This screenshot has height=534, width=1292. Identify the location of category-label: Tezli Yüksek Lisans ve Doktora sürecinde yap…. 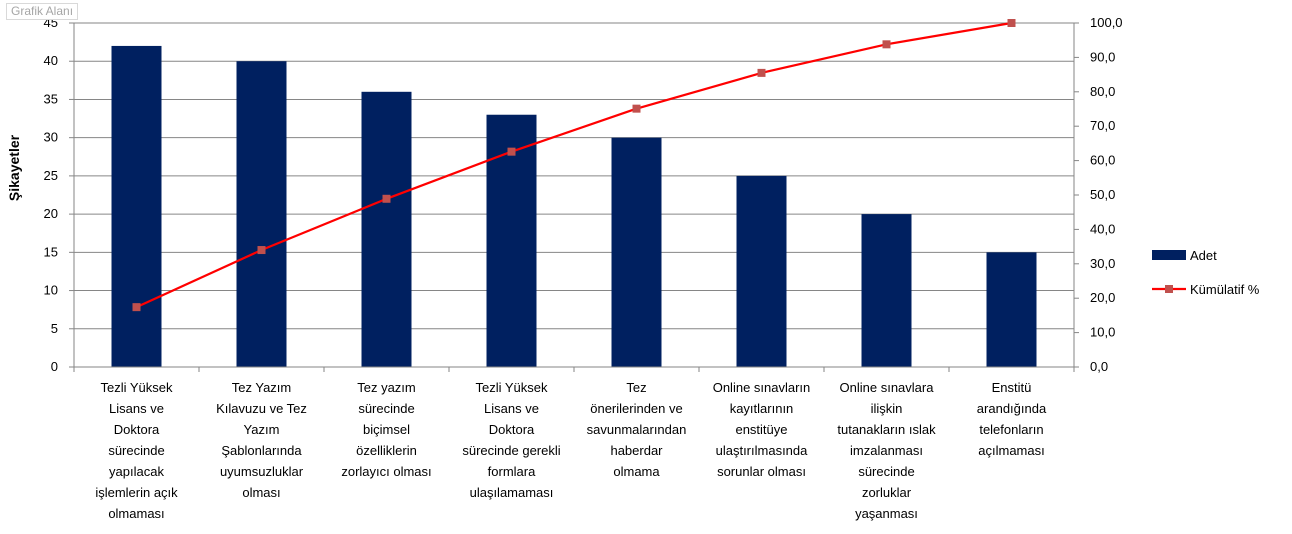
(136, 450).